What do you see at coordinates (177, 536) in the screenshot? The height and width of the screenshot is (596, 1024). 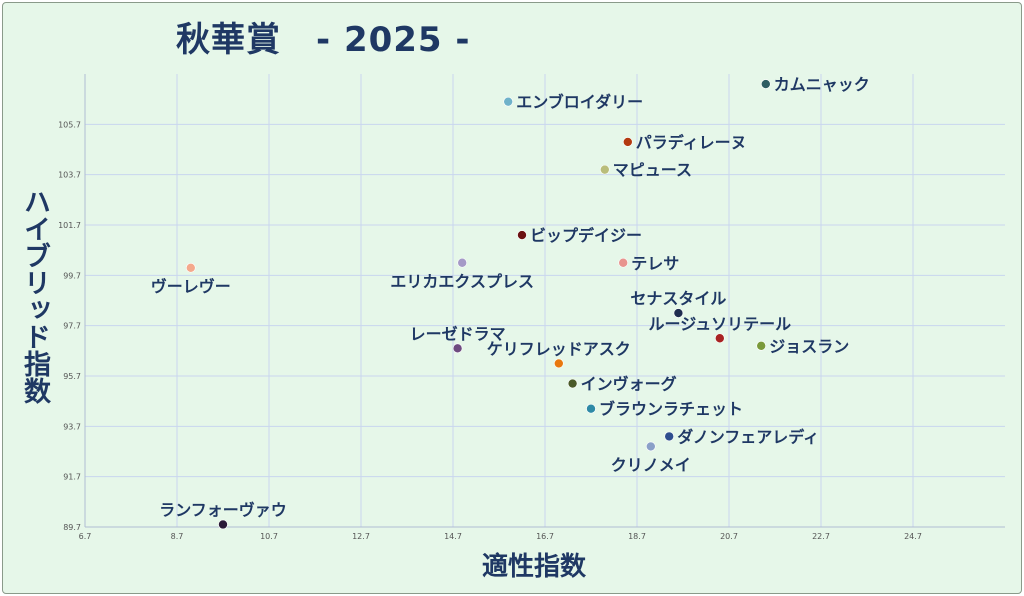 I see `x-tick-label: 8.7` at bounding box center [177, 536].